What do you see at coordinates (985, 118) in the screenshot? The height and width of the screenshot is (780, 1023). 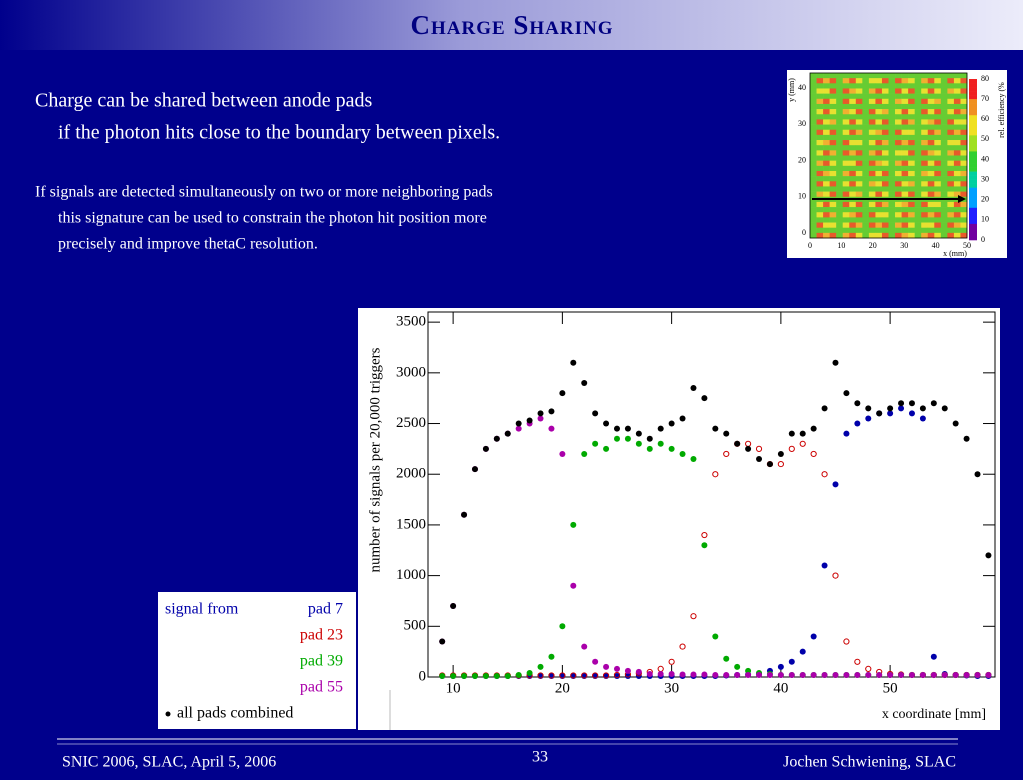 I see `colorbar-tick-label: 60` at bounding box center [985, 118].